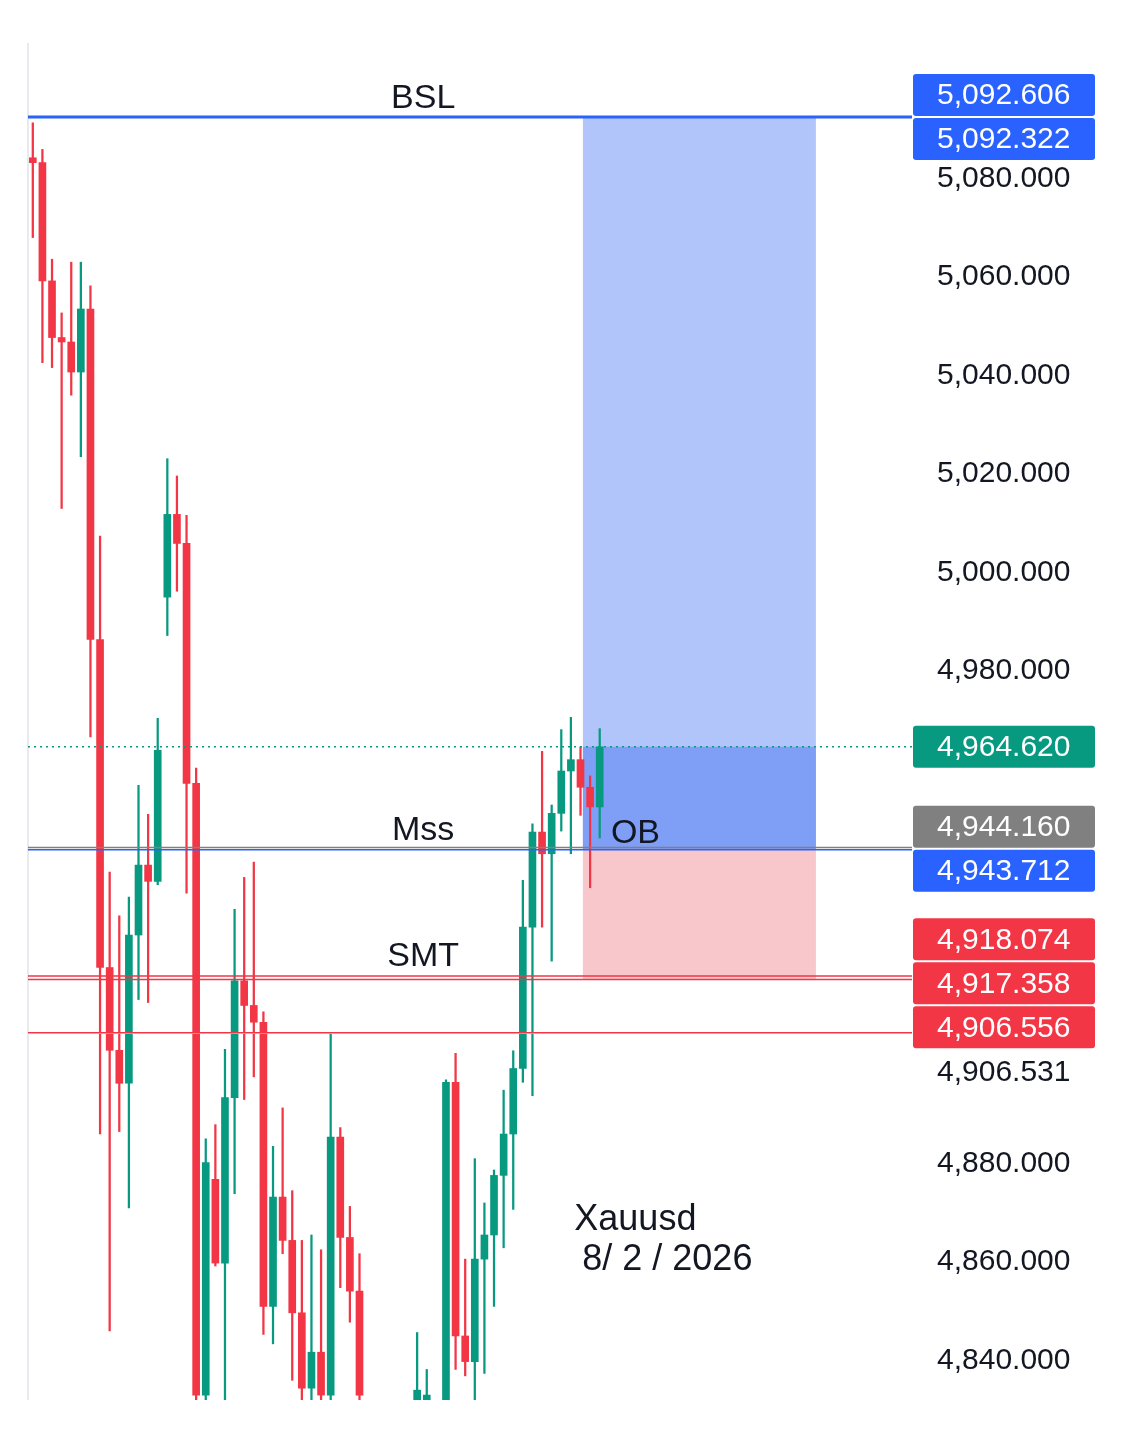 This screenshot has width=1137, height=1443. Describe the element at coordinates (1004, 1161) in the screenshot. I see `y-tick-label: 4,880.000` at that location.